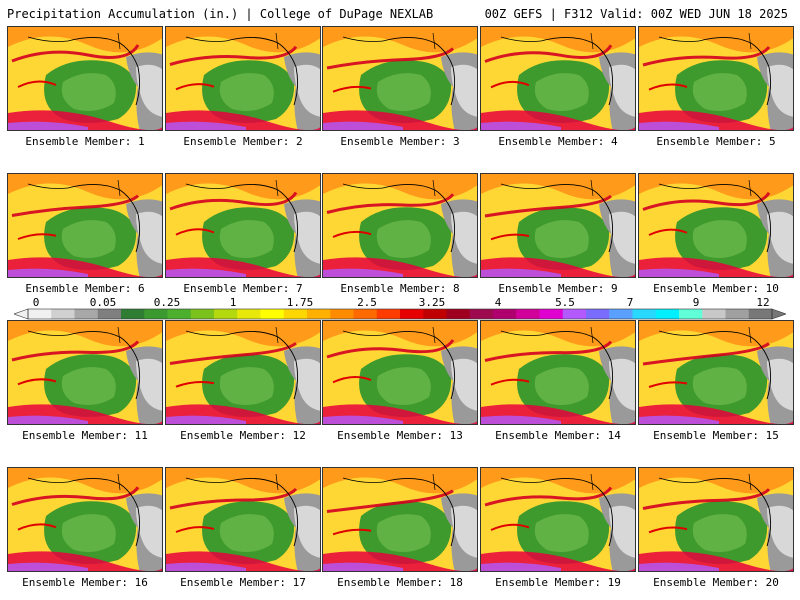 The height and width of the screenshot is (600, 800). What do you see at coordinates (300, 302) in the screenshot?
I see `colorbar-tick-label: 1.75` at bounding box center [300, 302].